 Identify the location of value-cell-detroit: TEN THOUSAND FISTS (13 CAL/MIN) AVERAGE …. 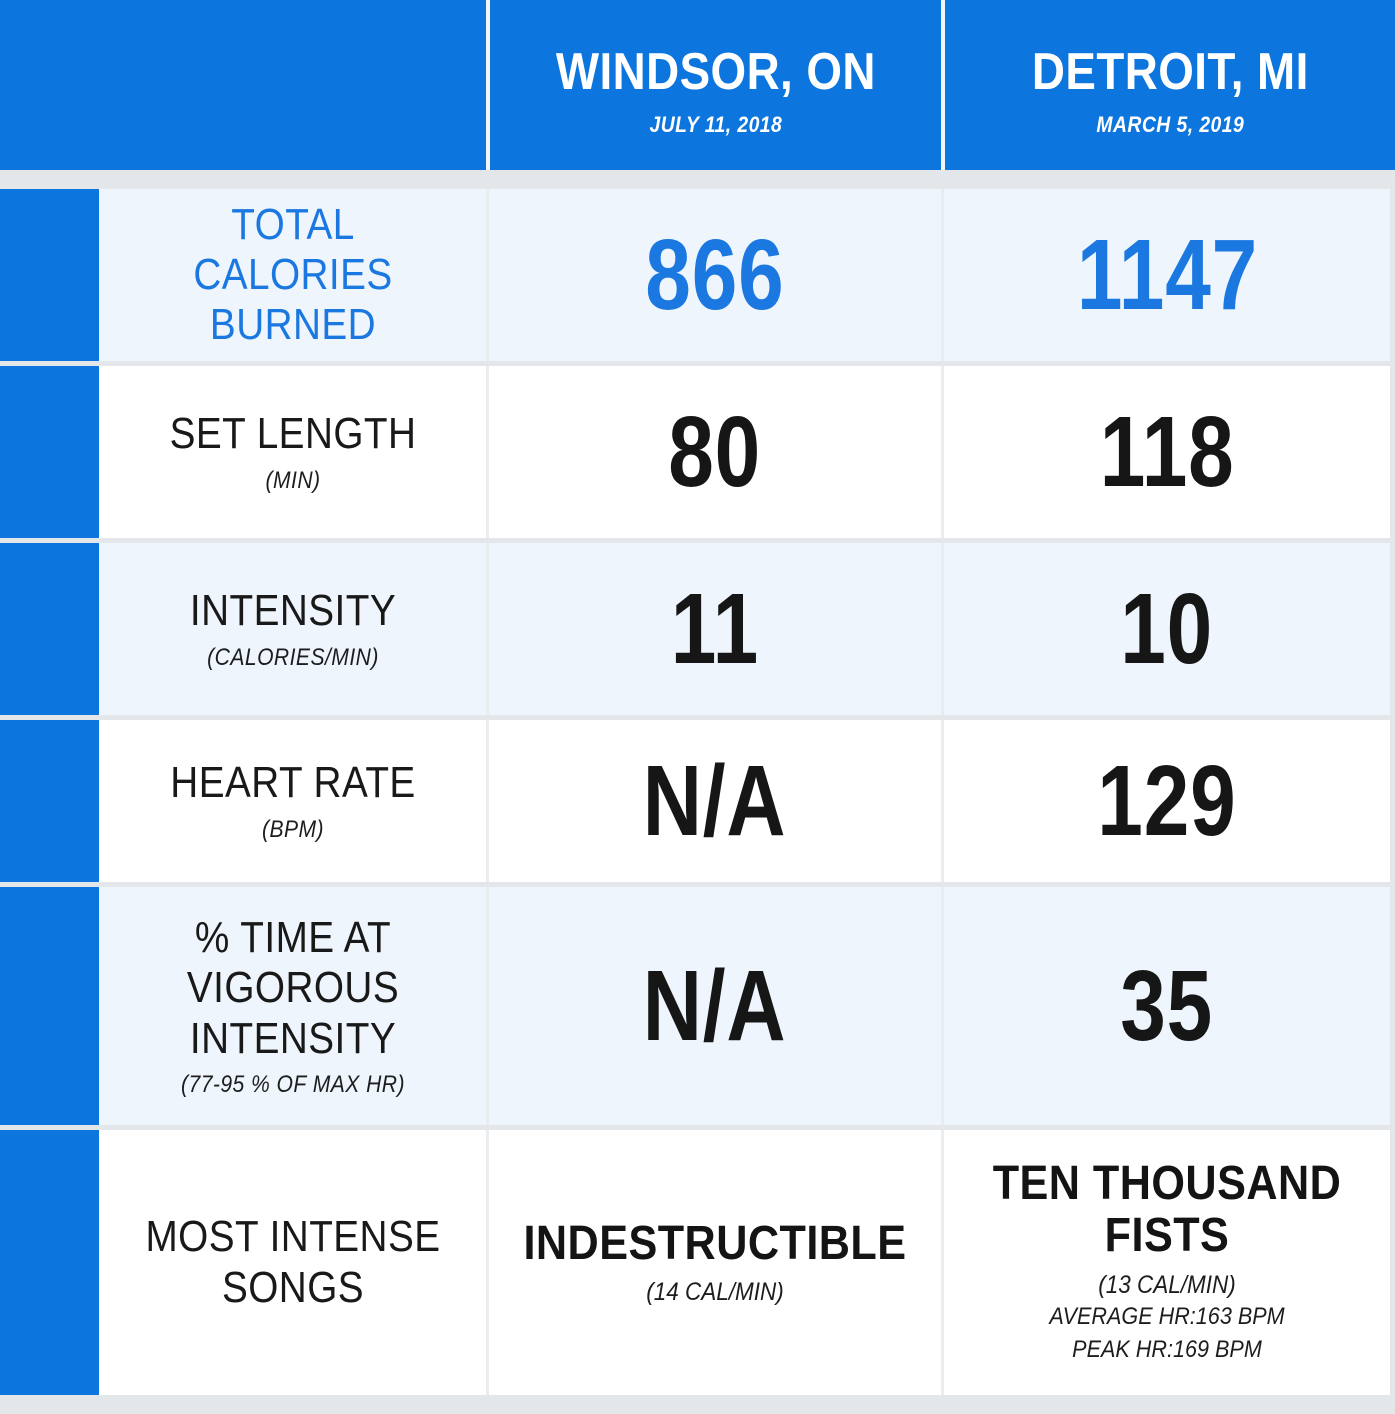
(1165, 1262).